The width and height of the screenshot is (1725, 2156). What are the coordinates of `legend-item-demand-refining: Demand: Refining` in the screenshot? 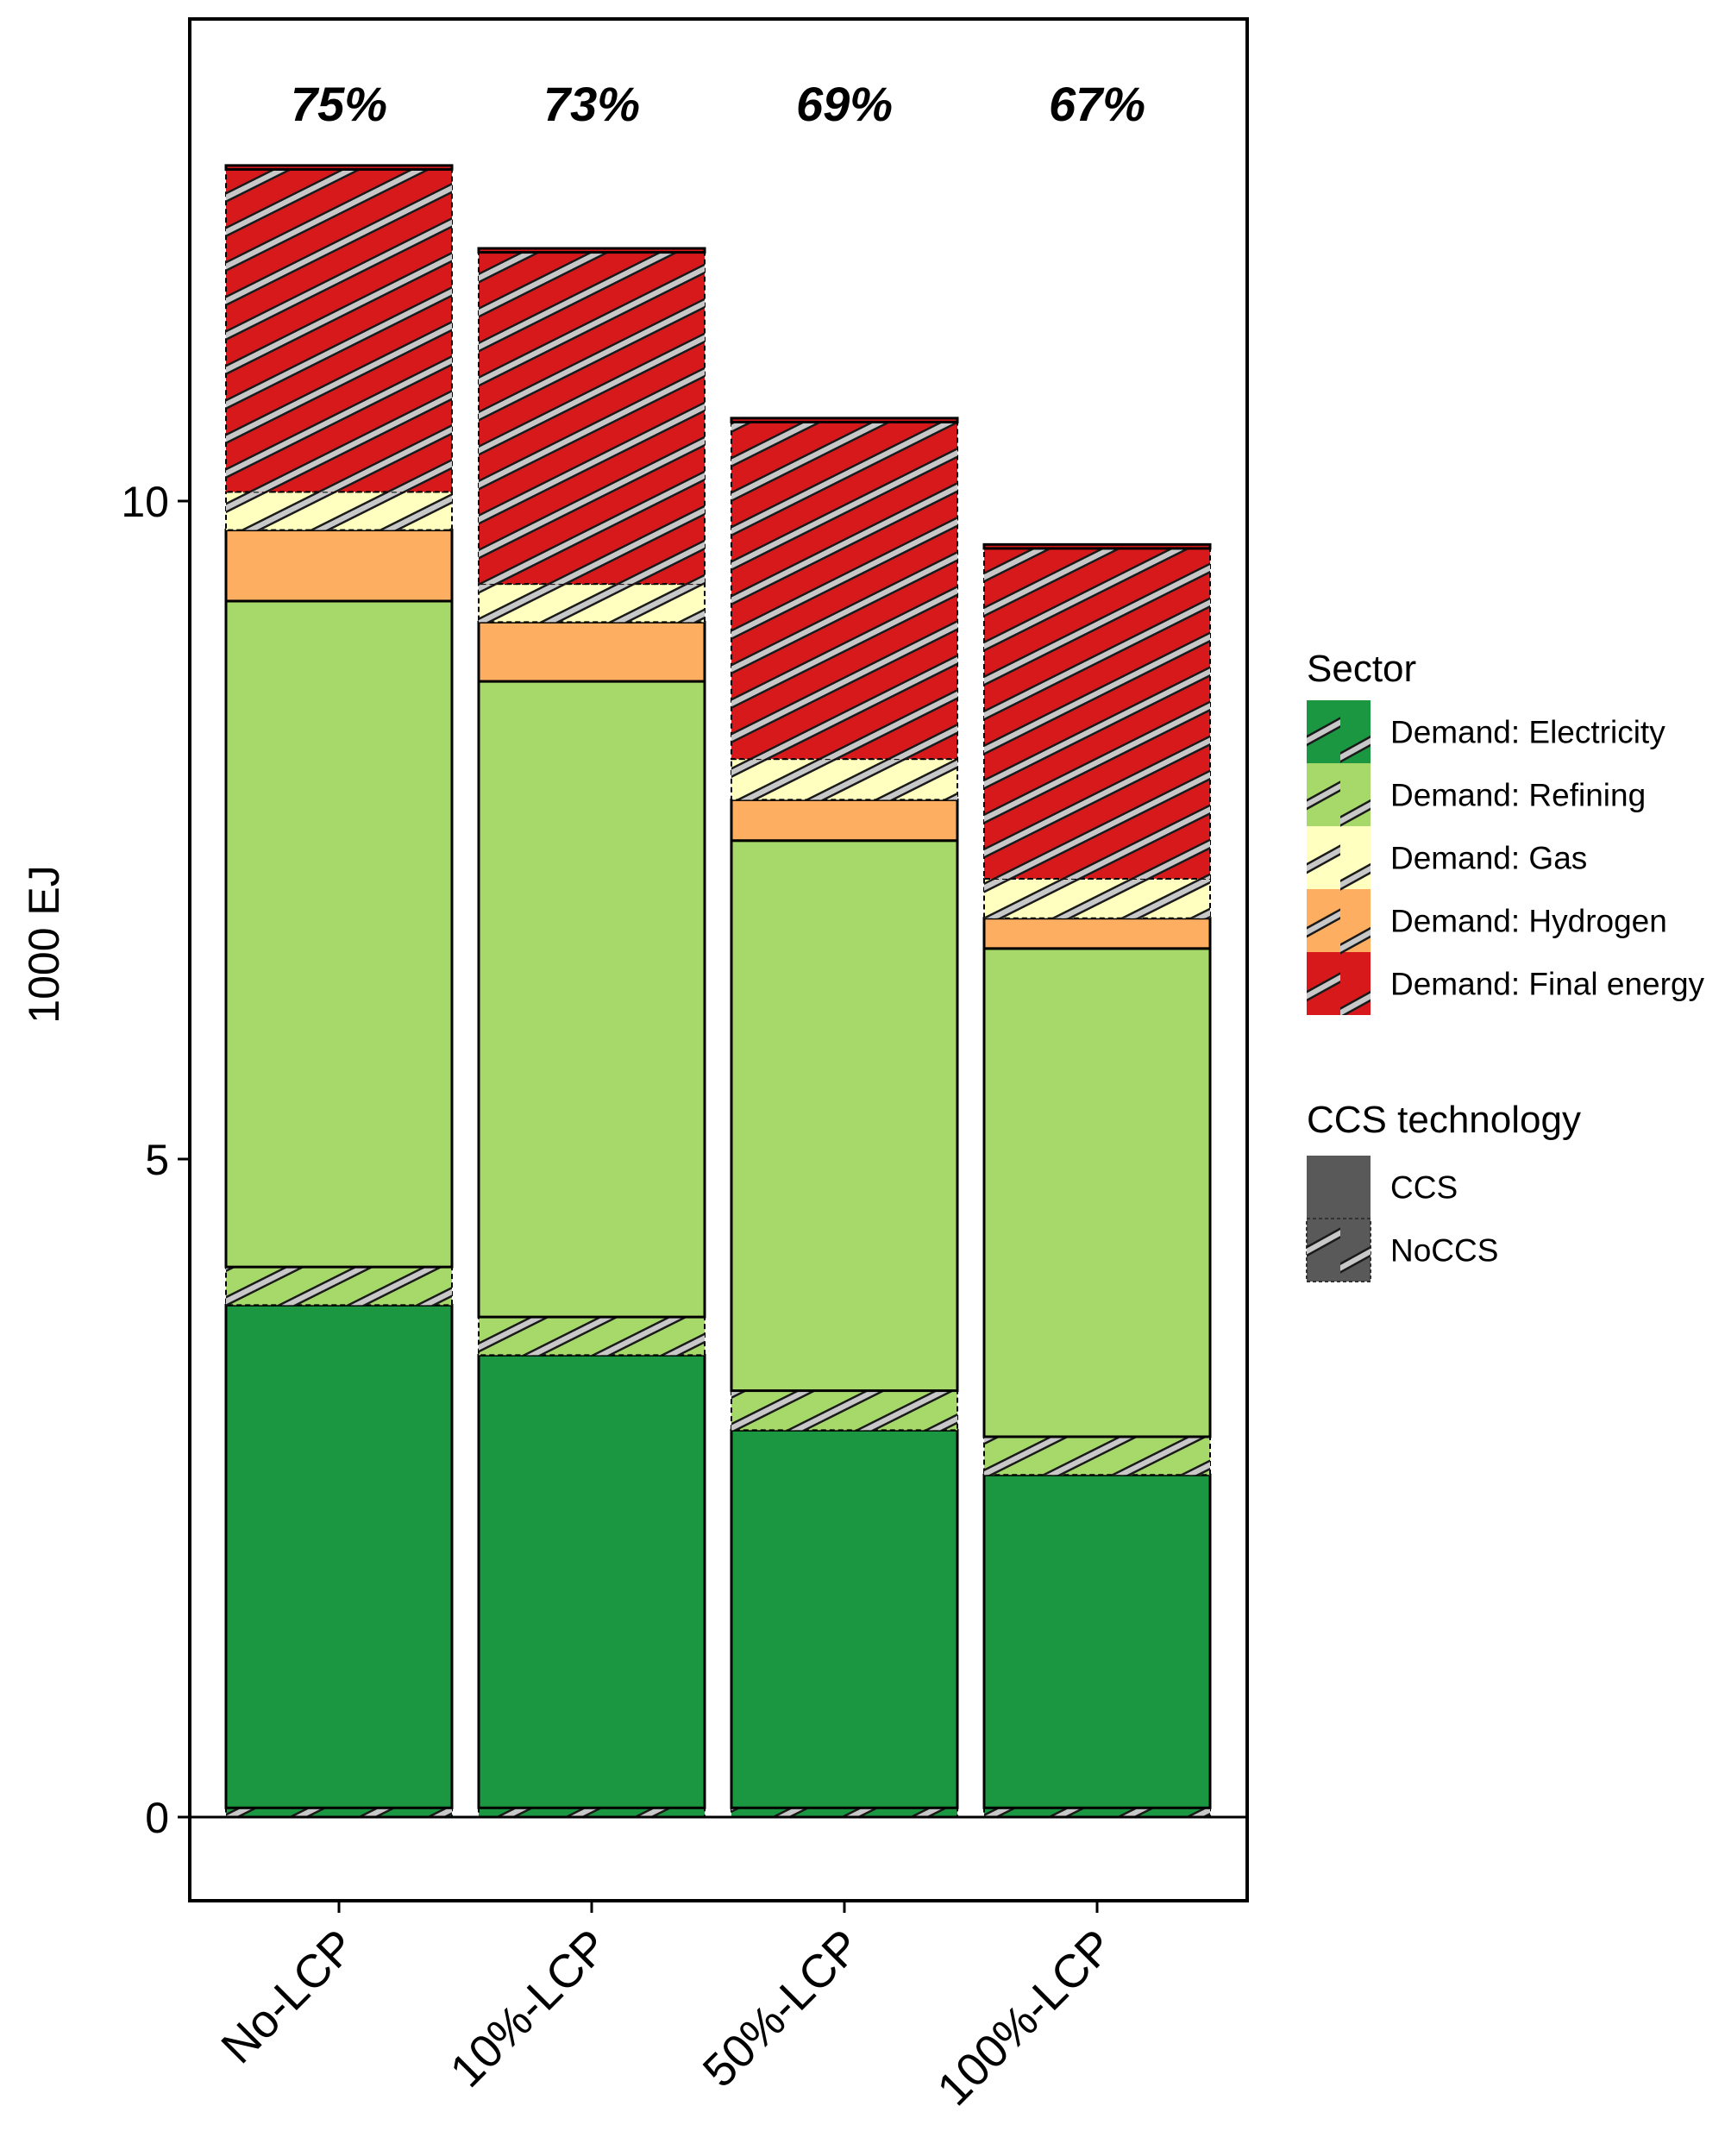 It's located at (1476, 794).